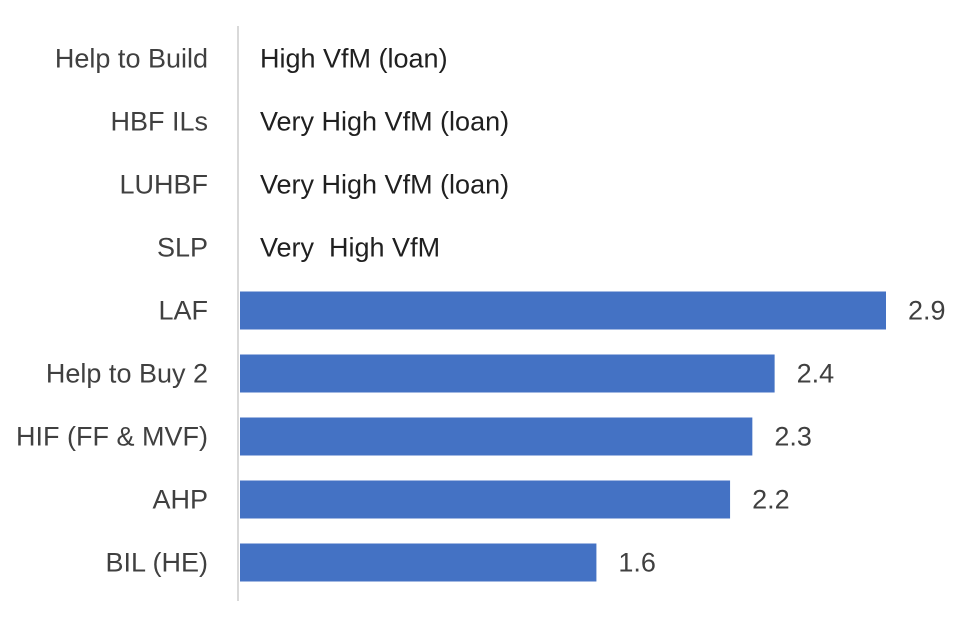 The image size is (960, 640). I want to click on category-label-hif-ff-mvf: HIF (FF & MVF), so click(112, 437).